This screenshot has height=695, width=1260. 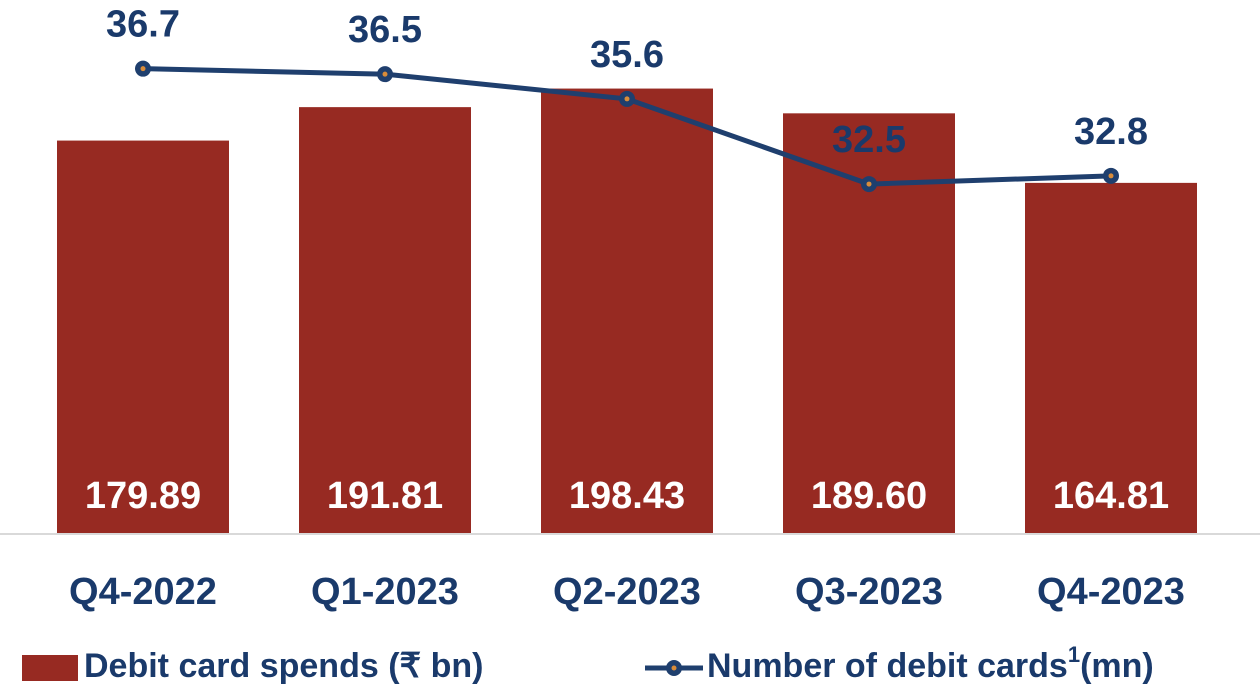 I want to click on line-value-label: 32.8, so click(x=1111, y=132).